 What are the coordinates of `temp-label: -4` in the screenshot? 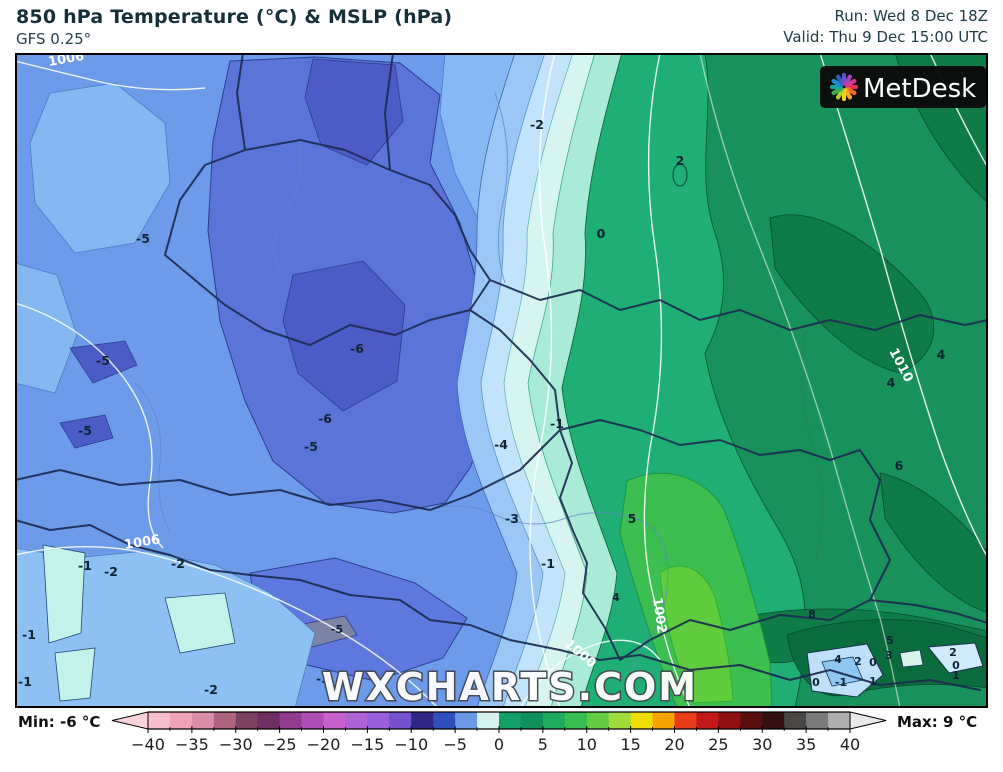 It's located at (501, 444).